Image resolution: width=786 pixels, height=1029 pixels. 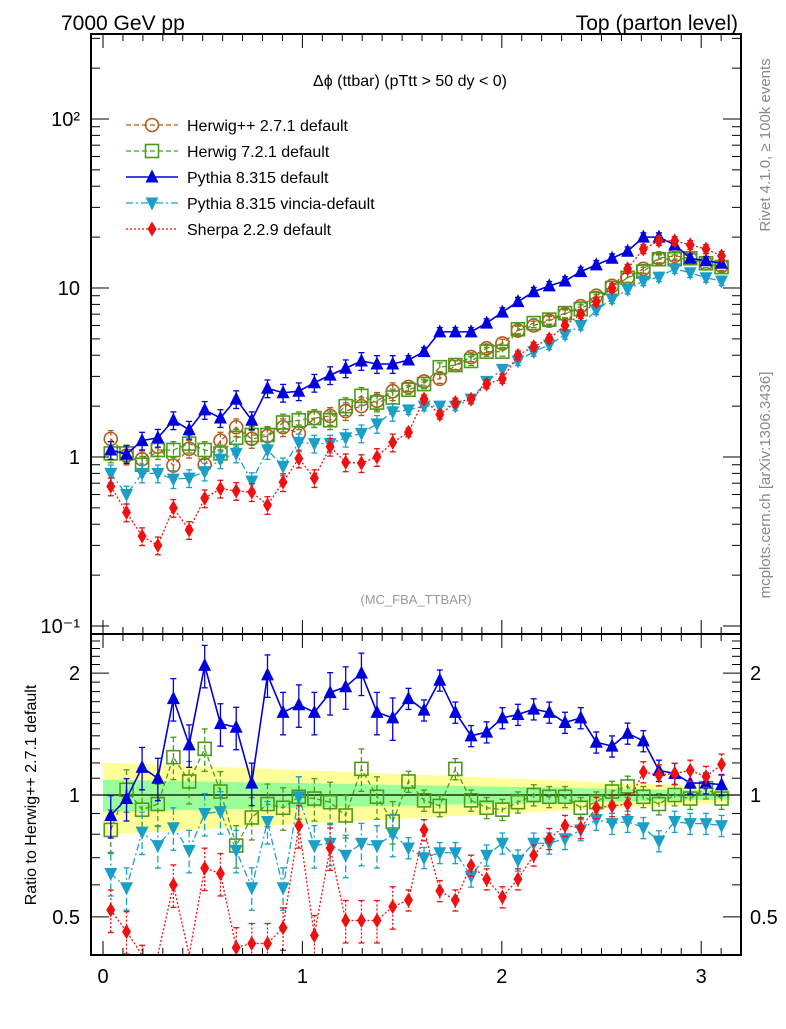 I want to click on legend-label: Sherpa 2.2.9 default, so click(x=259, y=230).